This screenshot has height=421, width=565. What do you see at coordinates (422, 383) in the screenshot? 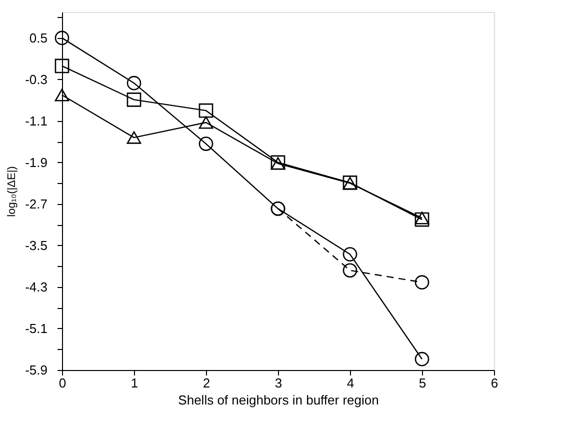
I see `x-tick-label: 5` at bounding box center [422, 383].